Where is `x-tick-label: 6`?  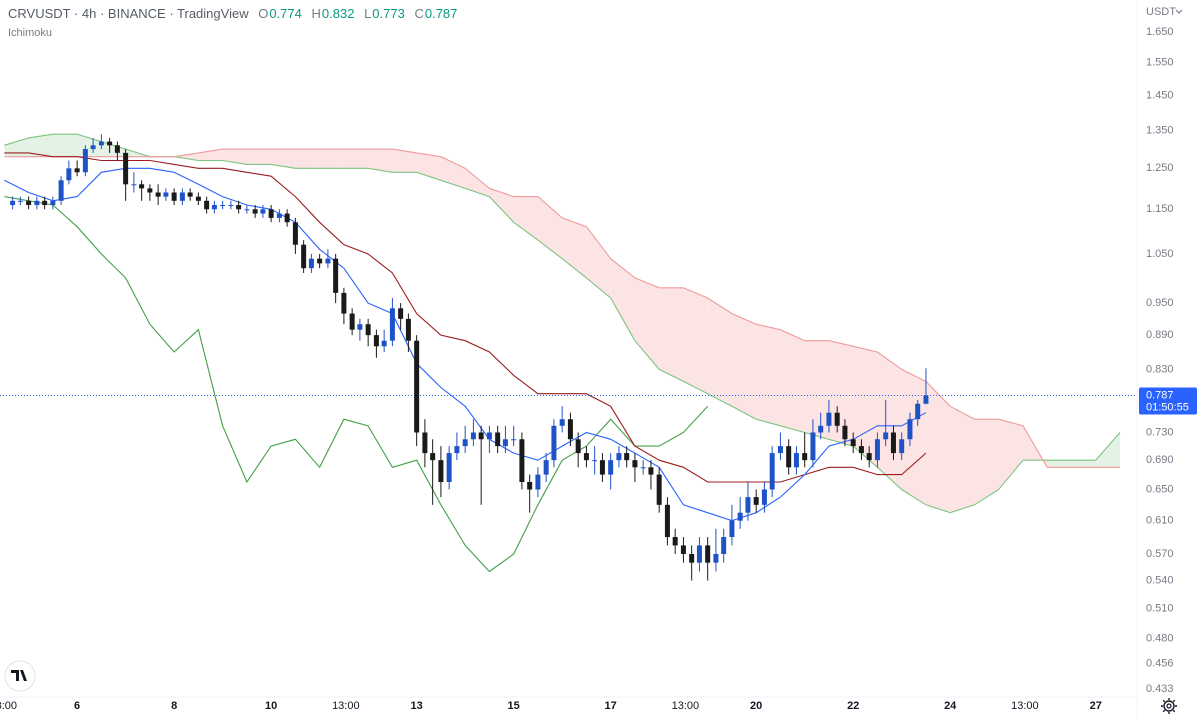
x-tick-label: 6 is located at coordinates (77, 706).